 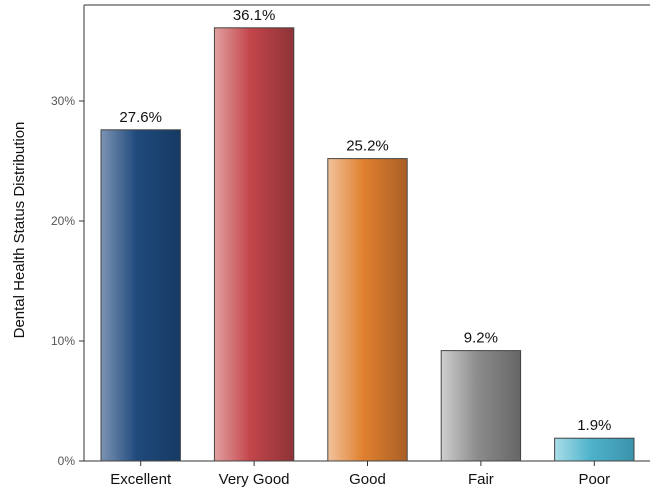 I want to click on y-axis-label: Dental Health Status Distribution, so click(x=19, y=230).